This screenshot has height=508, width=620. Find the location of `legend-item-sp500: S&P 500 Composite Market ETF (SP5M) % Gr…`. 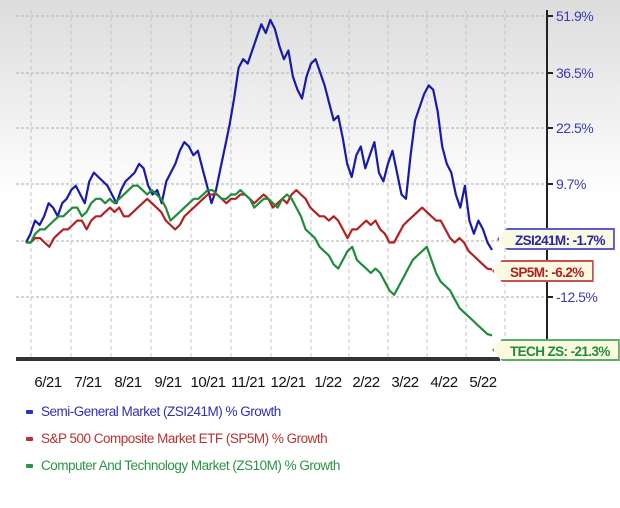

legend-item-sp500: S&P 500 Composite Market ETF (SP5M) % Gr… is located at coordinates (183, 438).